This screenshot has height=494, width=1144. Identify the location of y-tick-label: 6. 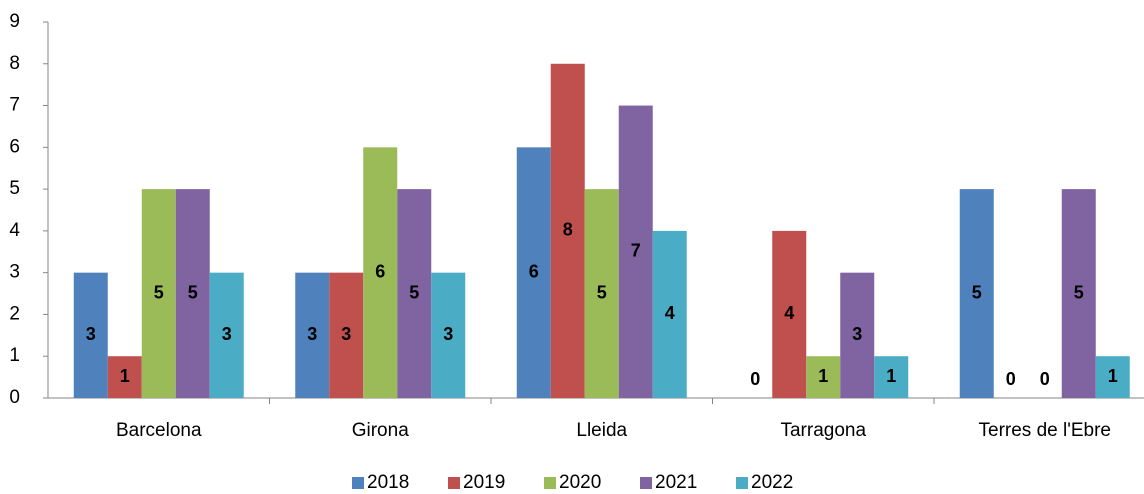
(14, 146).